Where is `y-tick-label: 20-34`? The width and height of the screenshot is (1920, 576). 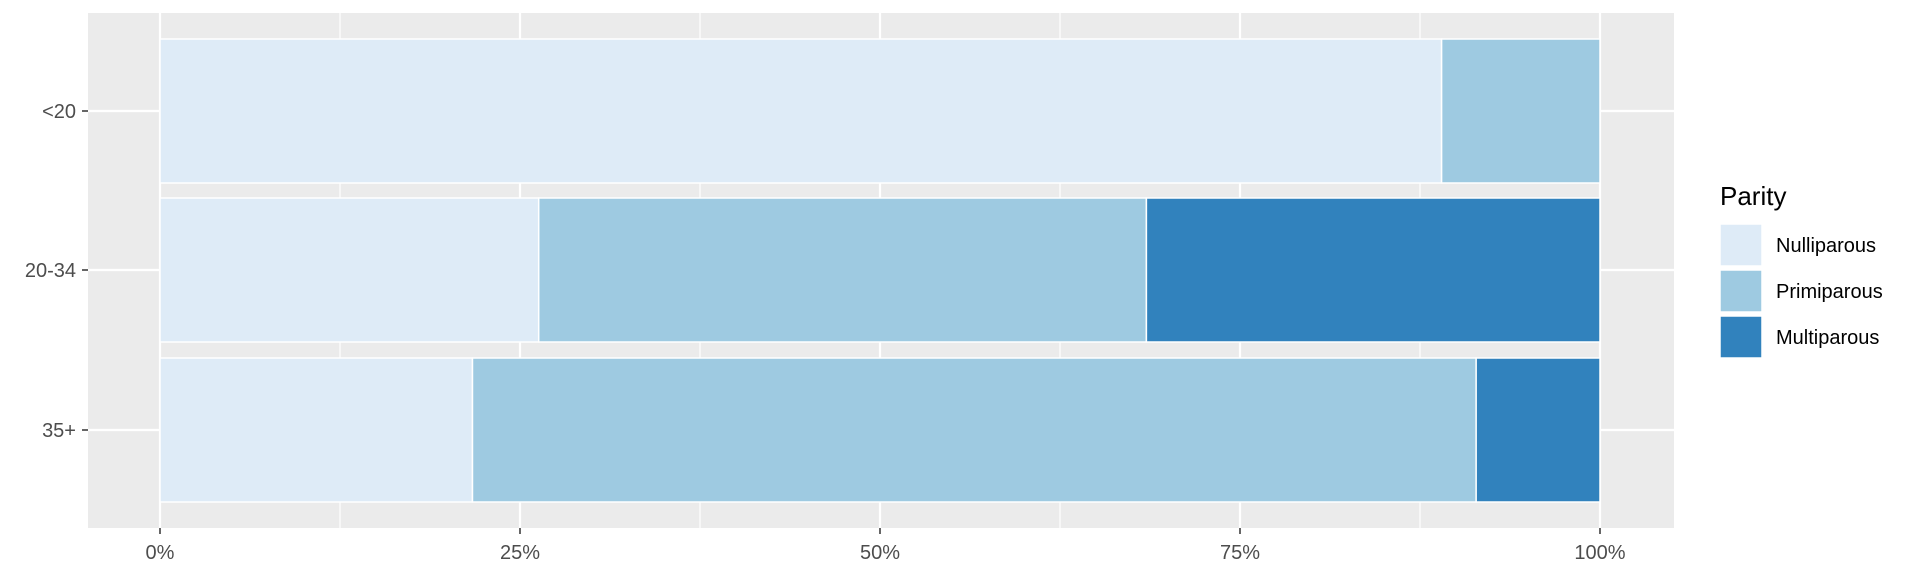 y-tick-label: 20-34 is located at coordinates (50, 271).